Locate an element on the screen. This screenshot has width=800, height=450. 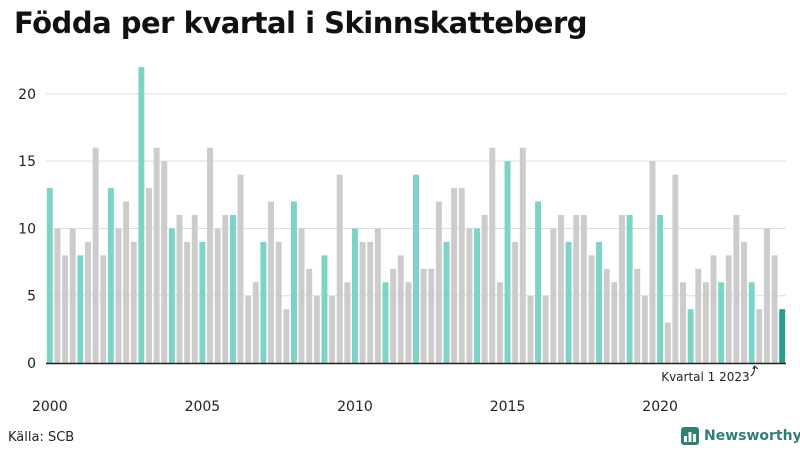
brand-name: Newsworthy is located at coordinates (752, 436).